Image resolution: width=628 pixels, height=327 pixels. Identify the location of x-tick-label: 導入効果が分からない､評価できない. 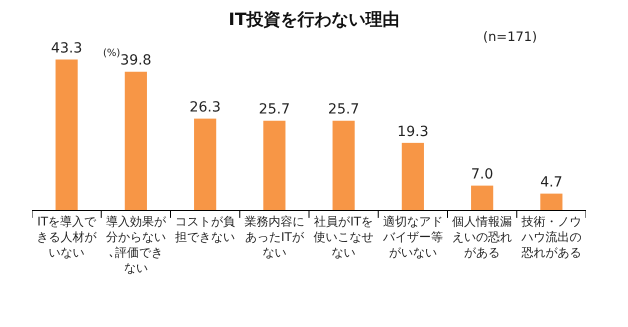
(136, 245).